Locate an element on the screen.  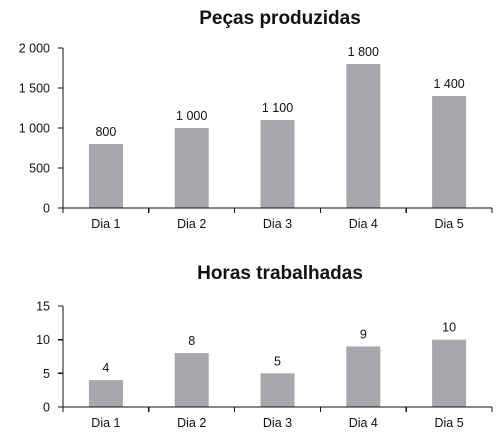
data-label: 1 400 is located at coordinates (448, 84).